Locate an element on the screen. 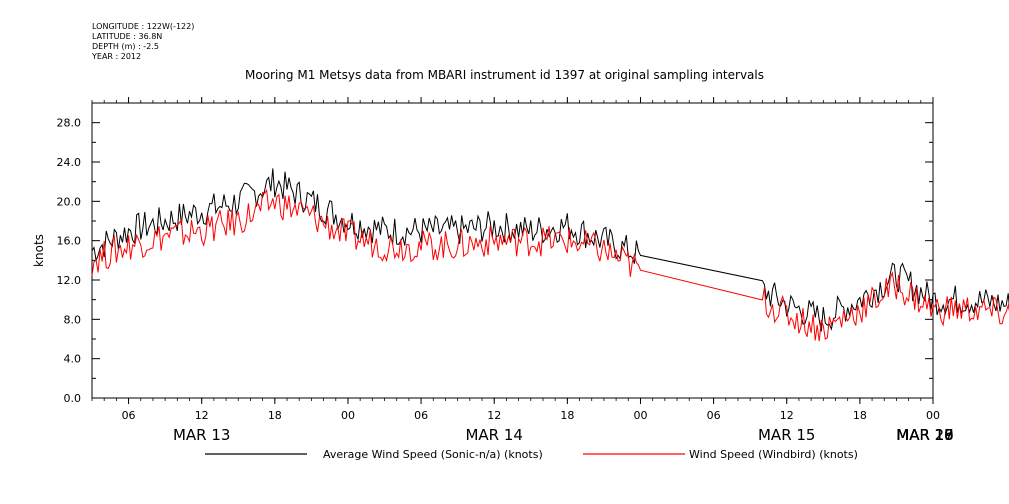 This screenshot has width=1009, height=504. x-day-label: MAR 16 is located at coordinates (924, 435).